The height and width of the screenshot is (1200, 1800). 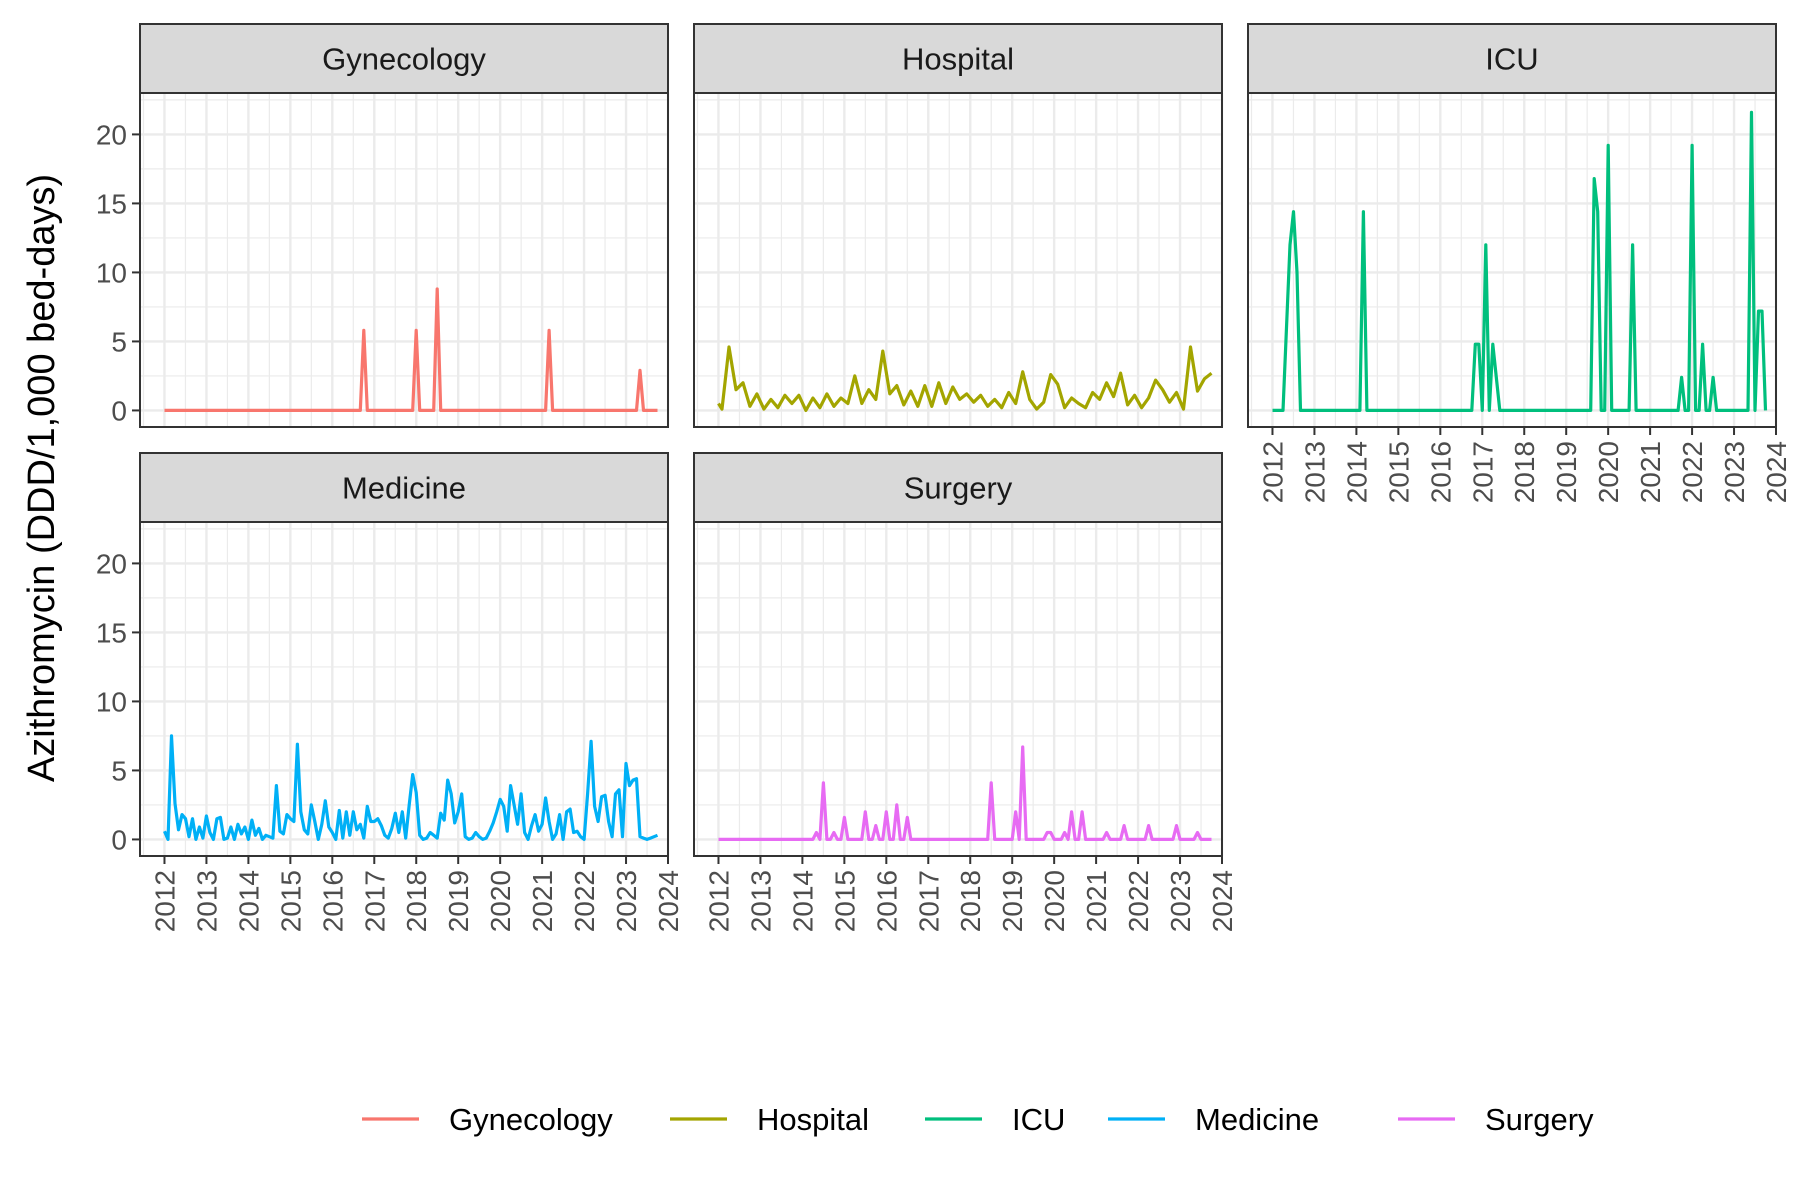 I want to click on legend-label: Medicine, so click(x=1257, y=1119).